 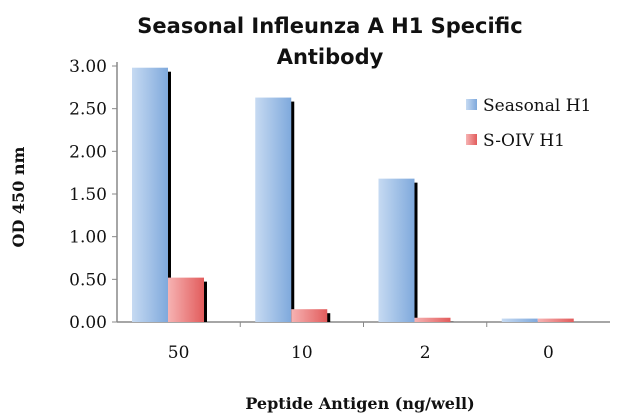 What do you see at coordinates (548, 353) in the screenshot?
I see `x-tick-label: 0` at bounding box center [548, 353].